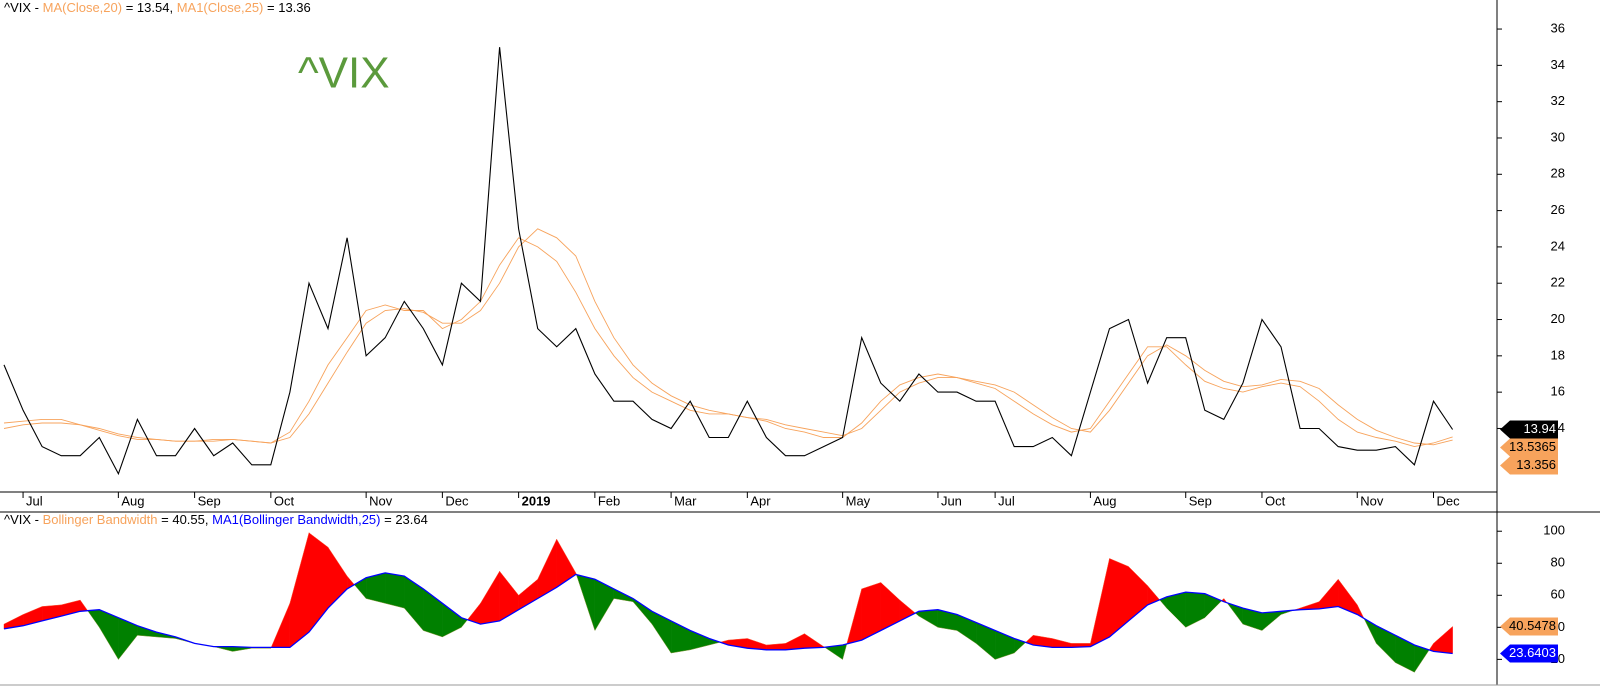 This screenshot has width=1600, height=699. Describe the element at coordinates (1558, 27) in the screenshot. I see `y-tick-label: 36` at that location.